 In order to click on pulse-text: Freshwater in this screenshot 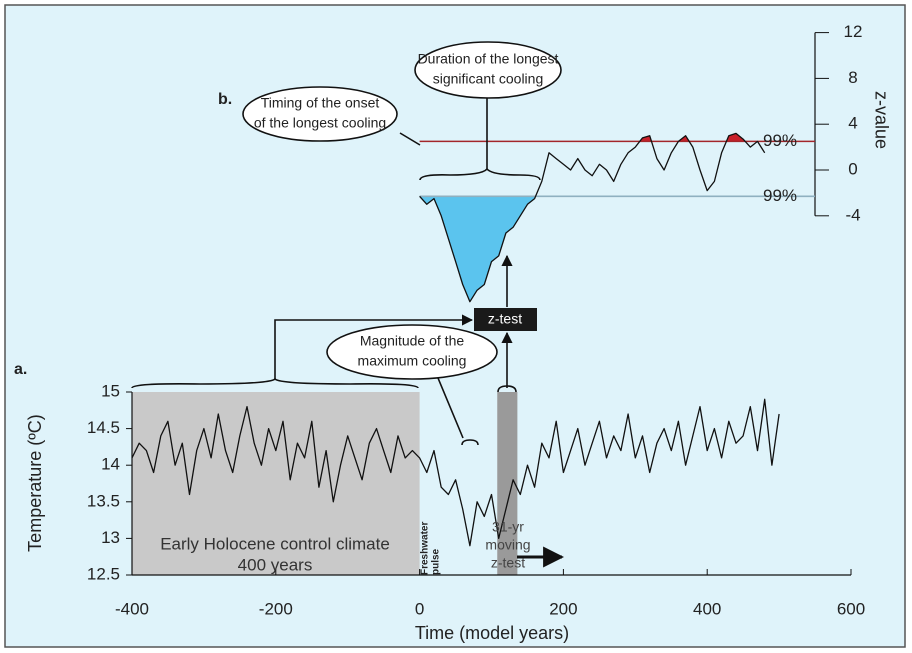, I will do `click(425, 548)`.